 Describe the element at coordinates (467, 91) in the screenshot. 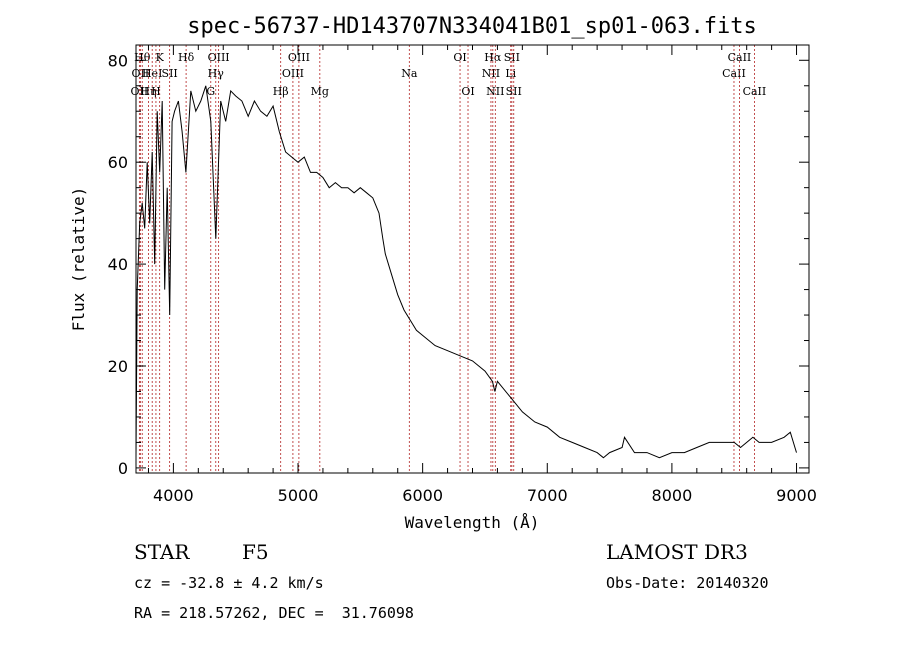

I see `spectral-line-label-18: OI` at that location.